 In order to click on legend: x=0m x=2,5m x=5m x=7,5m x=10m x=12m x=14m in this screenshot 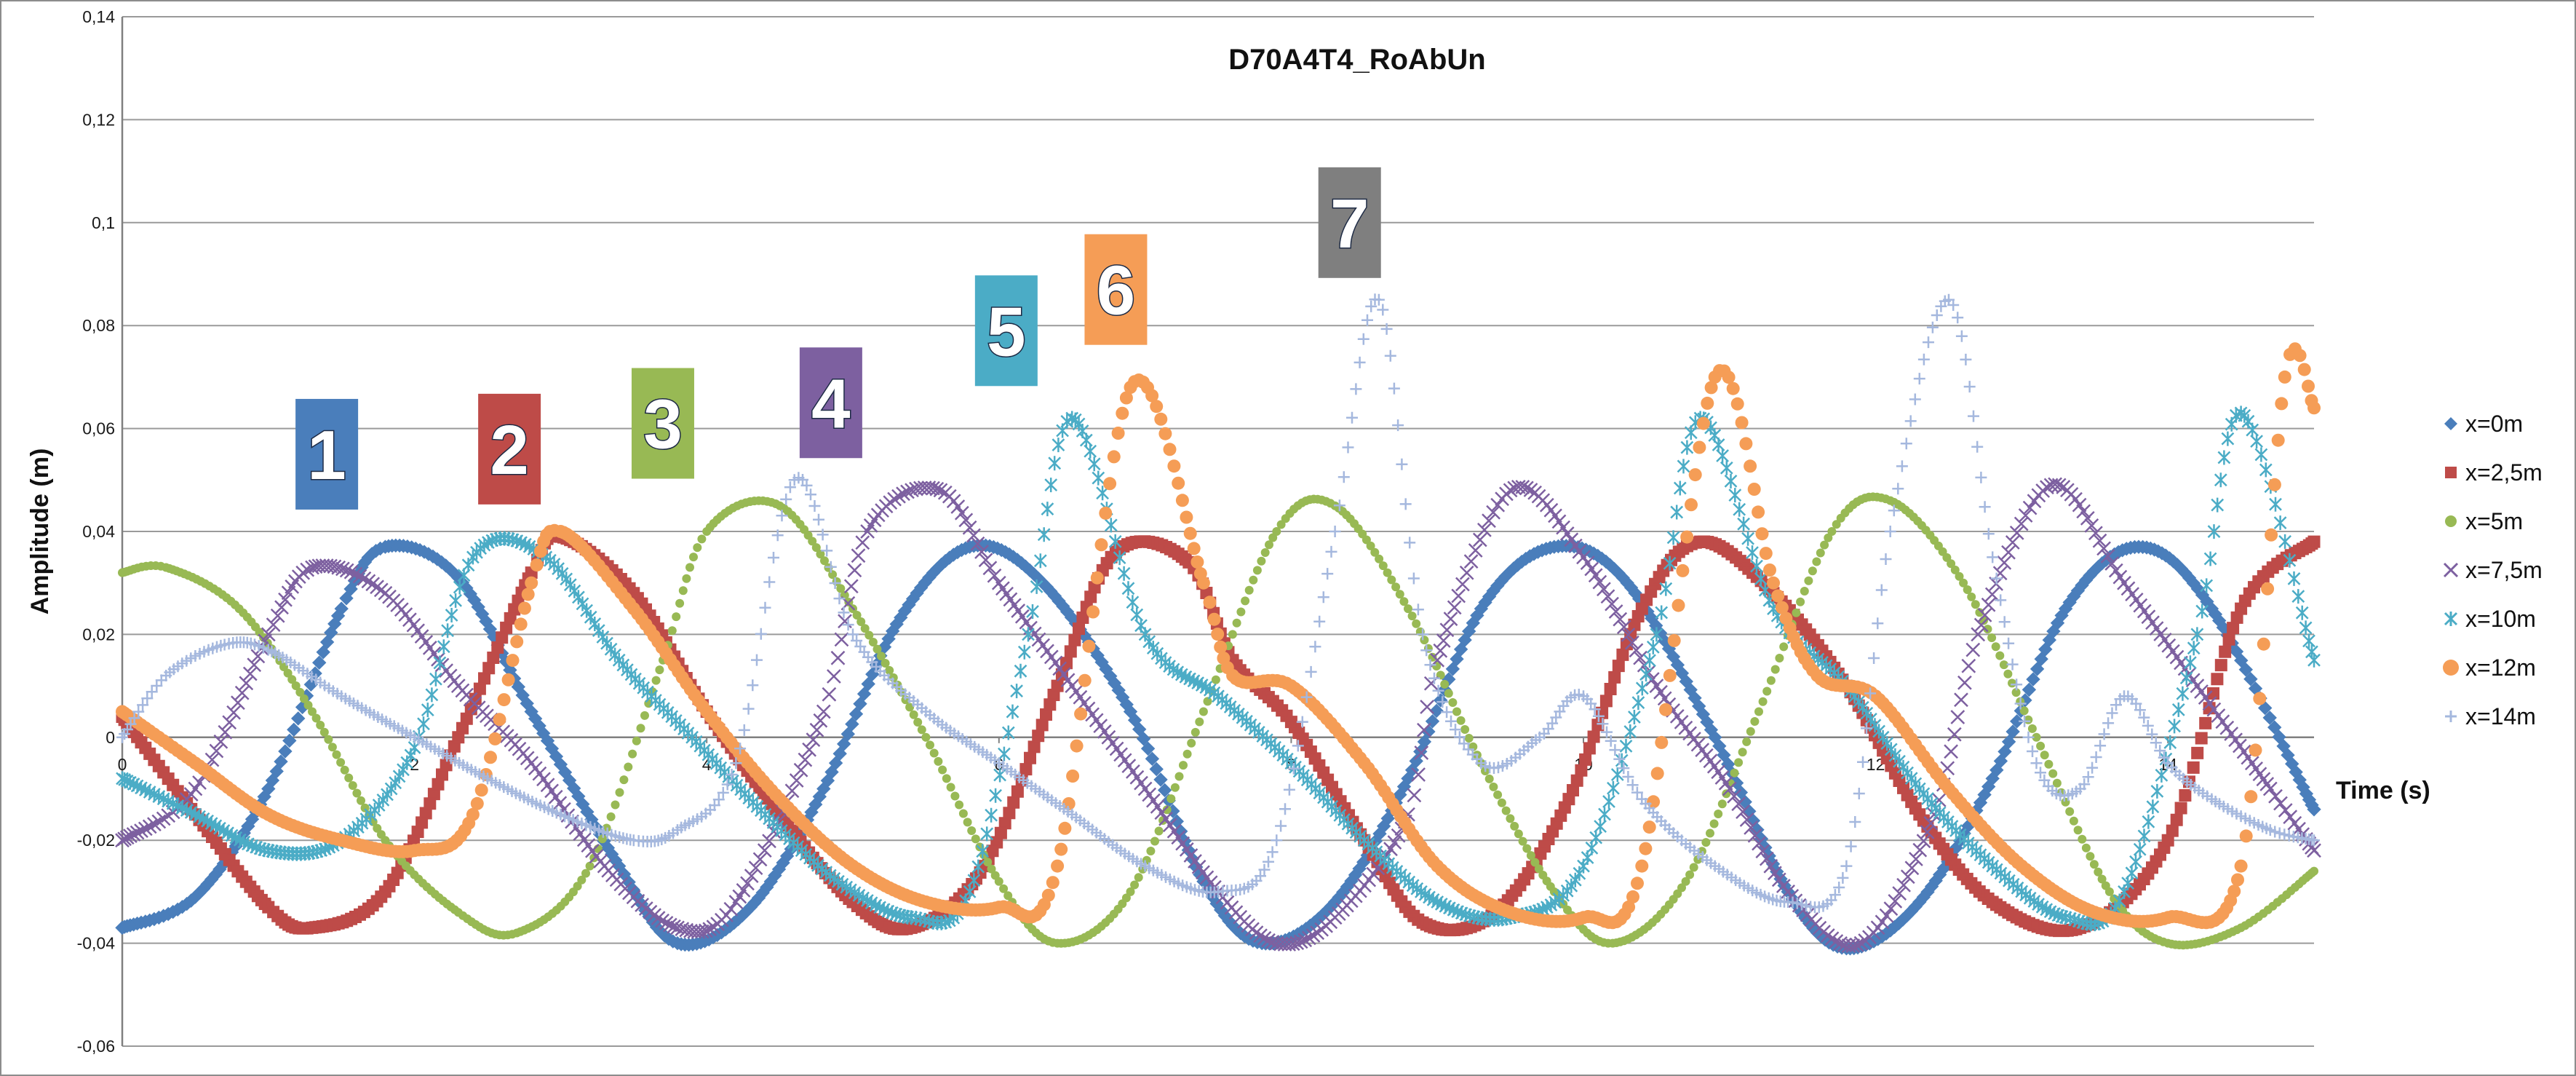, I will do `click(2493, 570)`.